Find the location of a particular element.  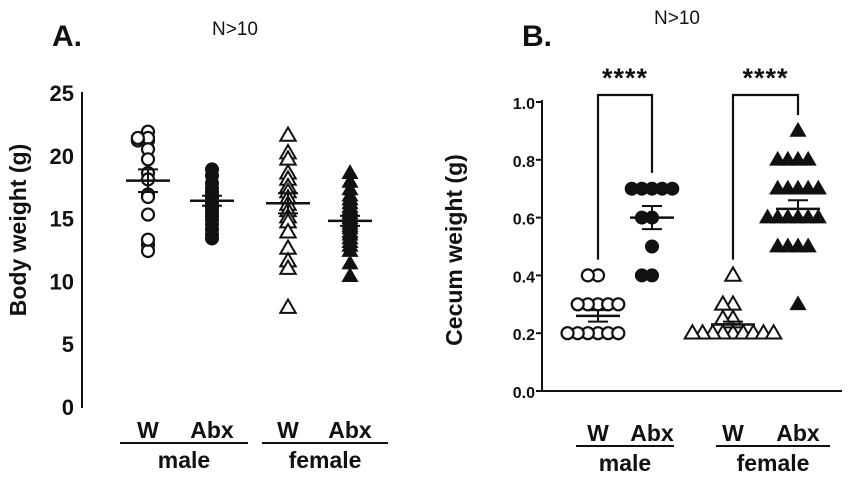

panel-a-y-axis-title: Body weight (g) is located at coordinates (18, 230).